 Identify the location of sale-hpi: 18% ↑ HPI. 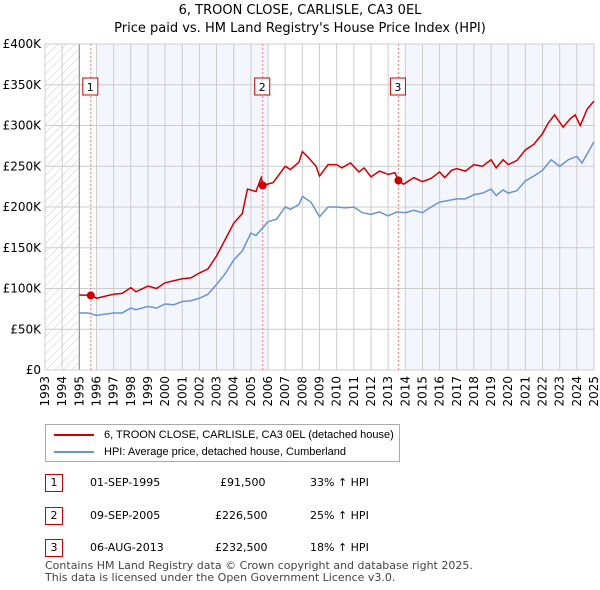
(339, 547).